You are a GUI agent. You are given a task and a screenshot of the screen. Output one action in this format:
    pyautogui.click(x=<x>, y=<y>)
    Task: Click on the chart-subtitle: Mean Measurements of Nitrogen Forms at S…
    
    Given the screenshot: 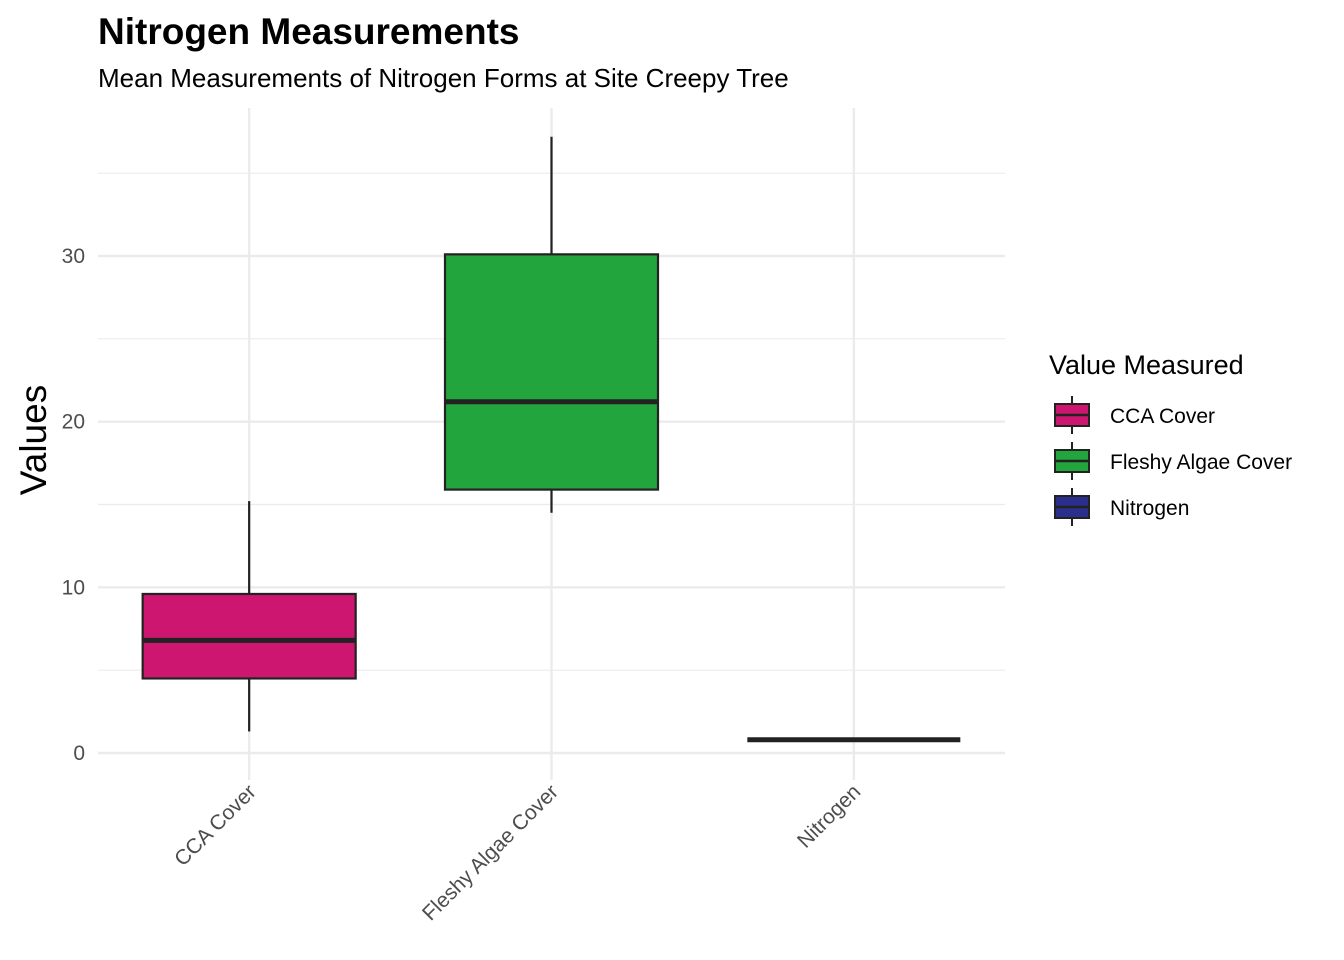 What is the action you would take?
    pyautogui.click(x=443, y=78)
    